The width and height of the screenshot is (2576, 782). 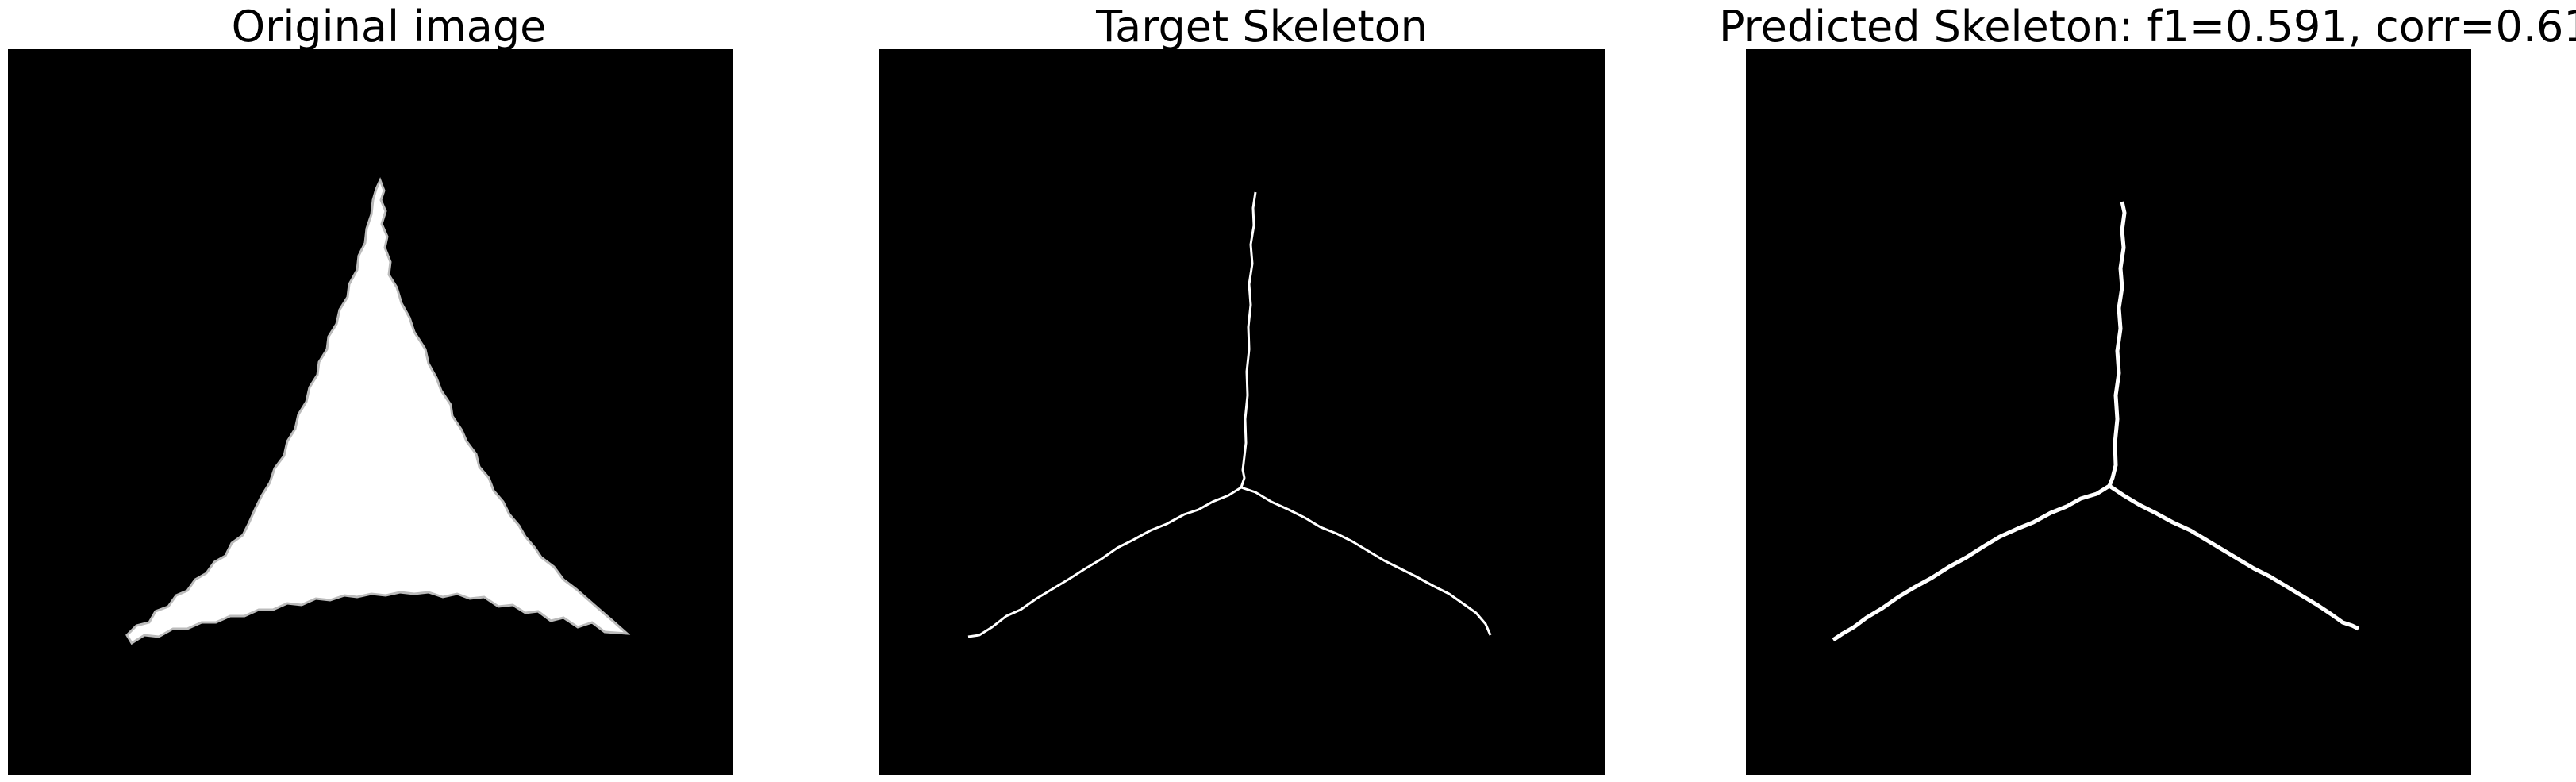 What do you see at coordinates (1971, 562) in the screenshot?
I see `predicted-skeleton-left-branch` at bounding box center [1971, 562].